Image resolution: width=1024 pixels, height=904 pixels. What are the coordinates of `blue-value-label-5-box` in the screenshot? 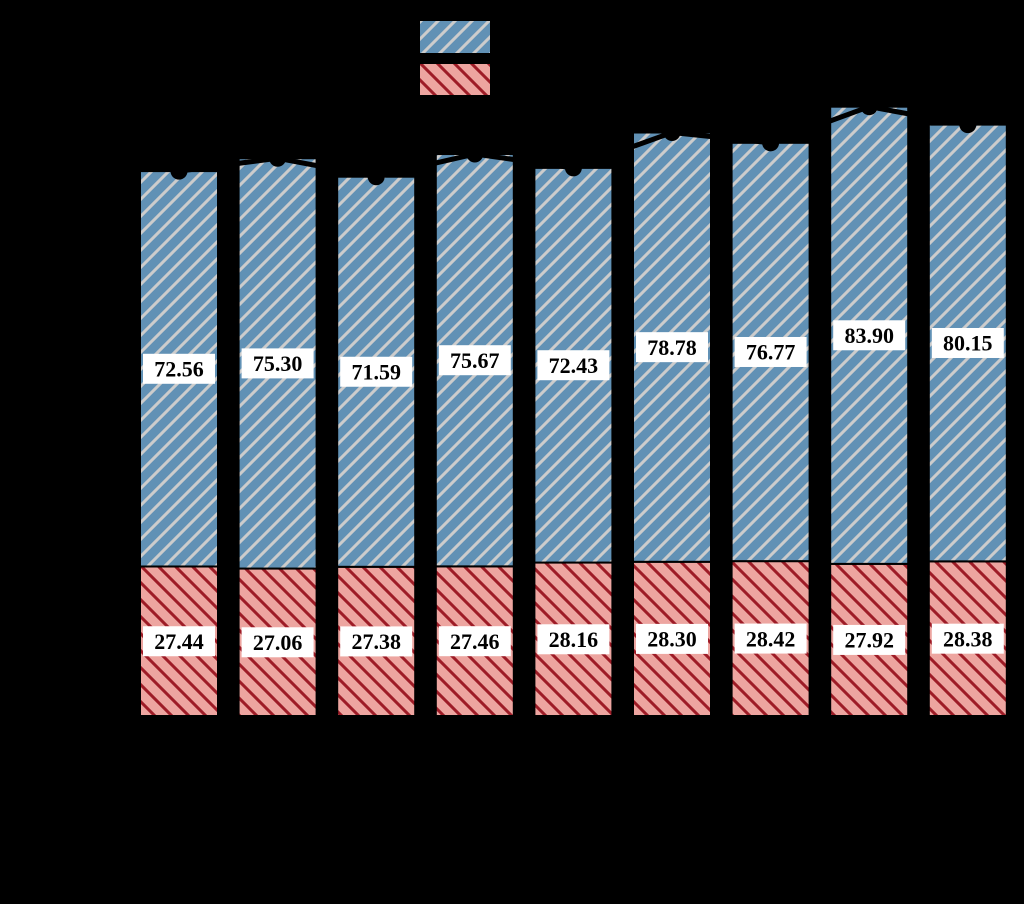 It's located at (573, 365).